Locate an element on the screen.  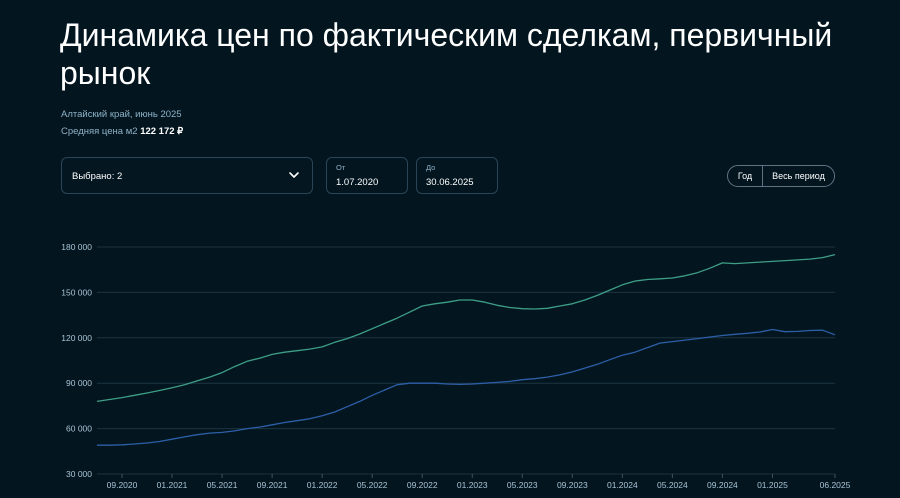
x-tick-label: 01.2025 is located at coordinates (772, 485).